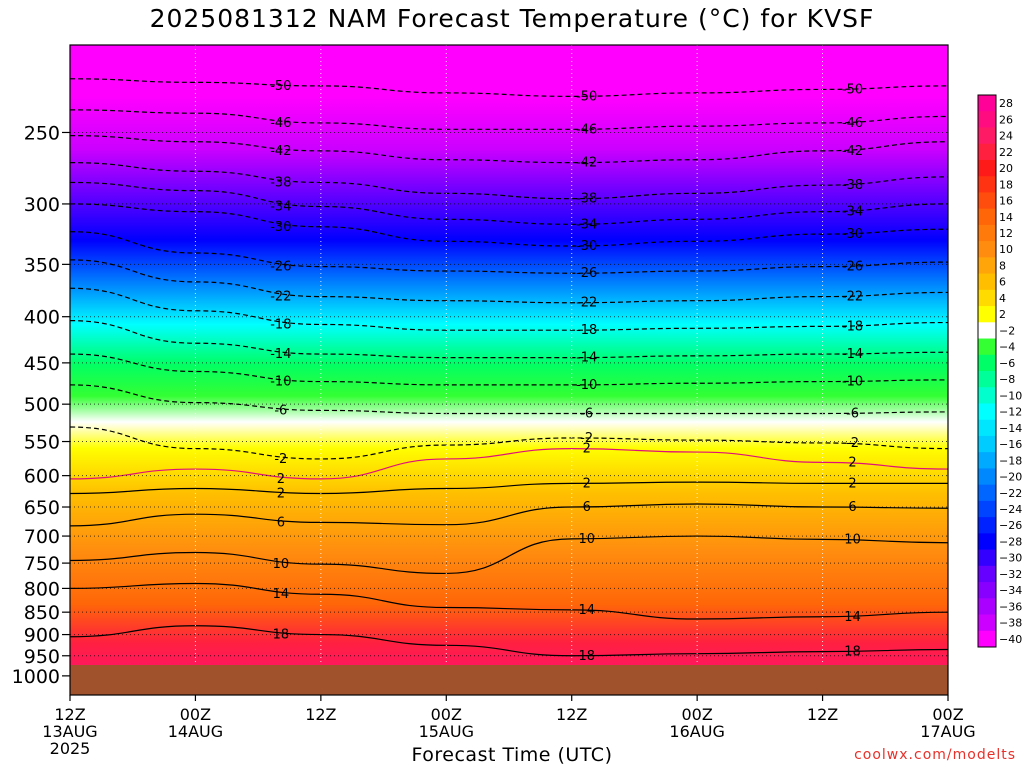 The image size is (1024, 768). Describe the element at coordinates (509, 680) in the screenshot. I see `ground-layer` at that location.